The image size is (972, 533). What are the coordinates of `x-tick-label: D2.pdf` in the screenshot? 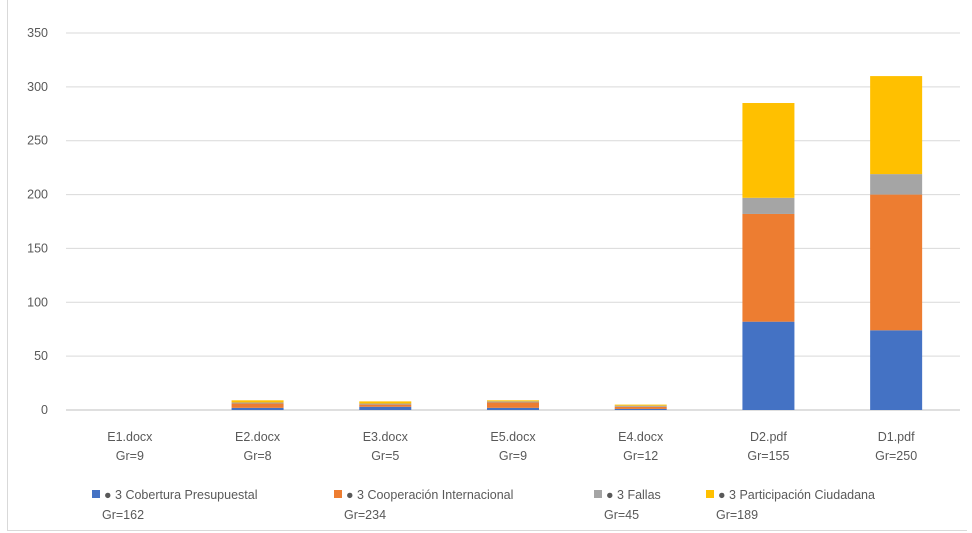 It's located at (768, 437).